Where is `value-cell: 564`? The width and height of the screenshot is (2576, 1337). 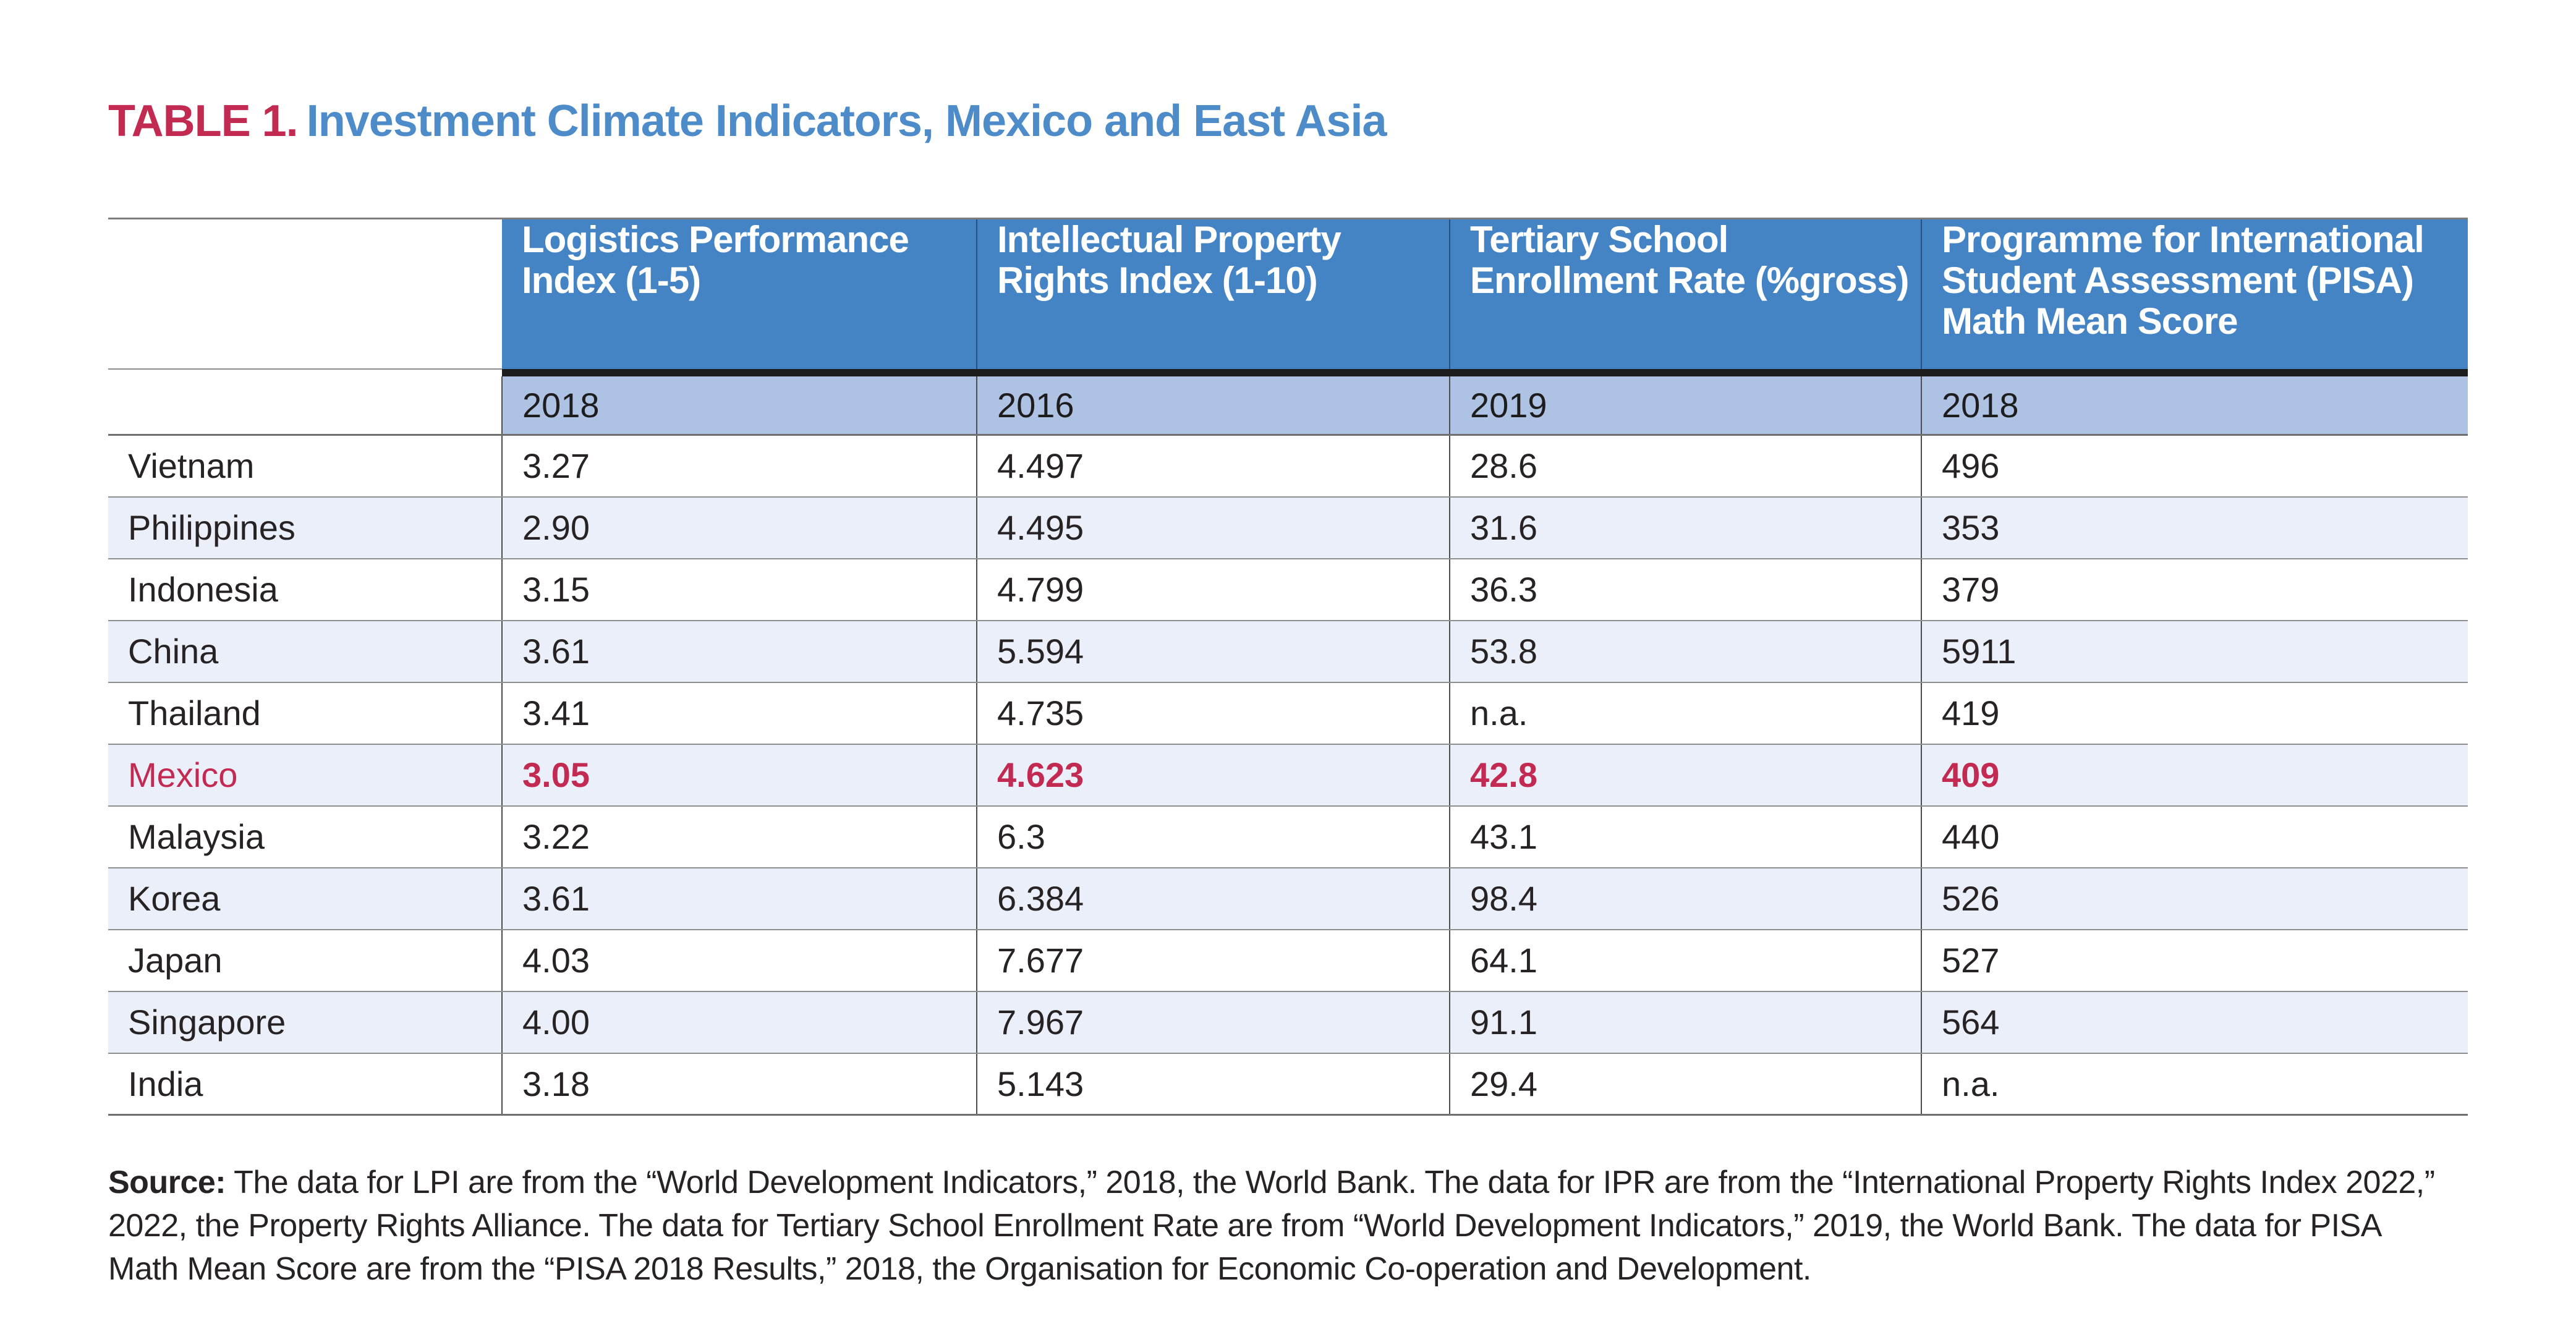 value-cell: 564 is located at coordinates (2194, 1022).